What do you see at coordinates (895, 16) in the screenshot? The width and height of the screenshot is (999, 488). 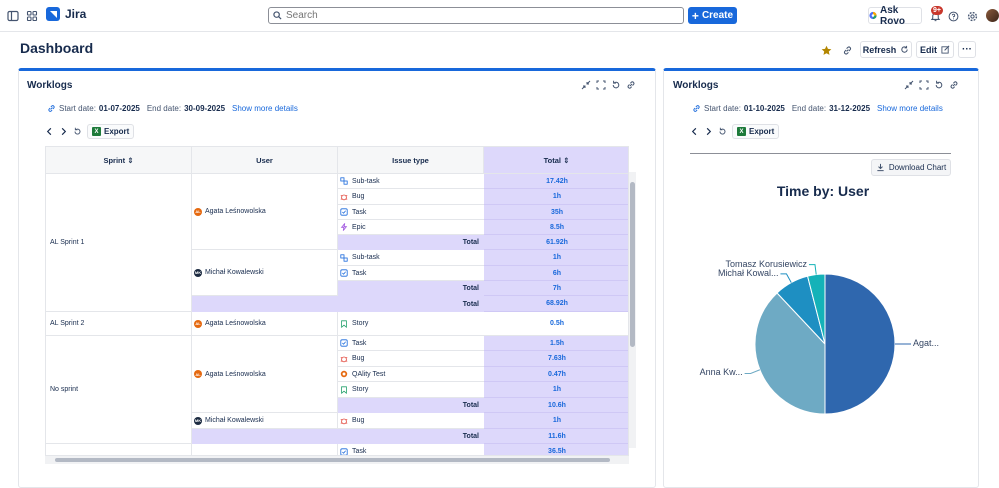 I see `ask-rovo-button: Ask Rovo` at bounding box center [895, 16].